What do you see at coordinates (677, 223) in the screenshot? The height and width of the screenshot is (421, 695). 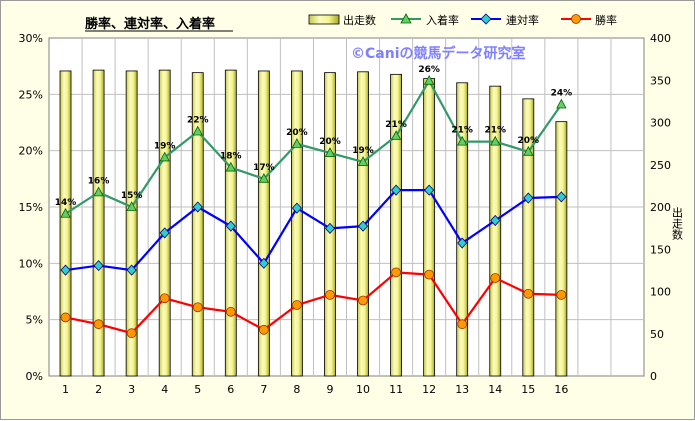 I see `y-axis-right-label: 出走数` at bounding box center [677, 223].